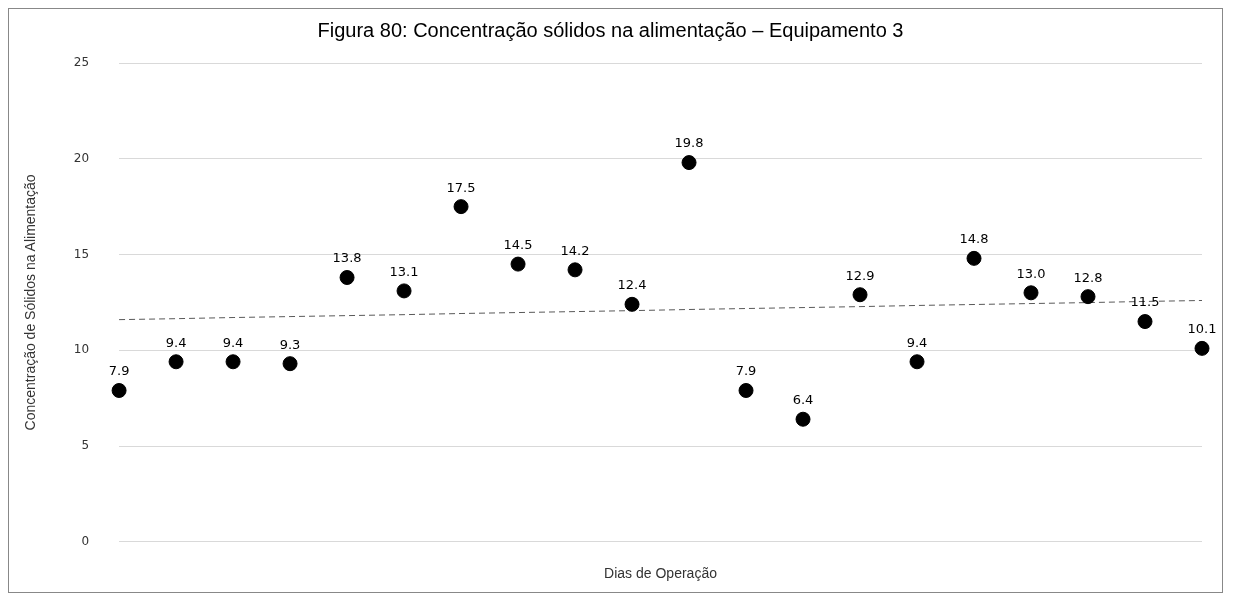 The width and height of the screenshot is (1235, 605). Describe the element at coordinates (518, 244) in the screenshot. I see `data-label: 14.5` at that location.